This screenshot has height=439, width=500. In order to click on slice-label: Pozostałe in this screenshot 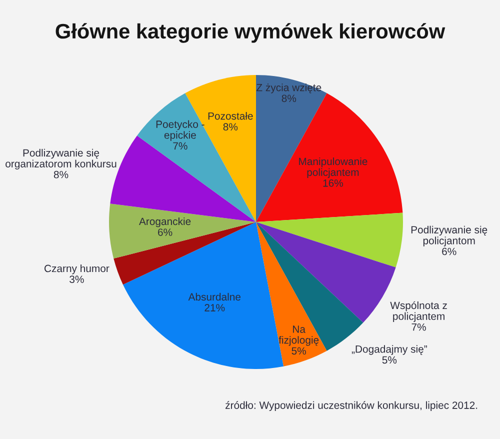, I will do `click(230, 116)`.